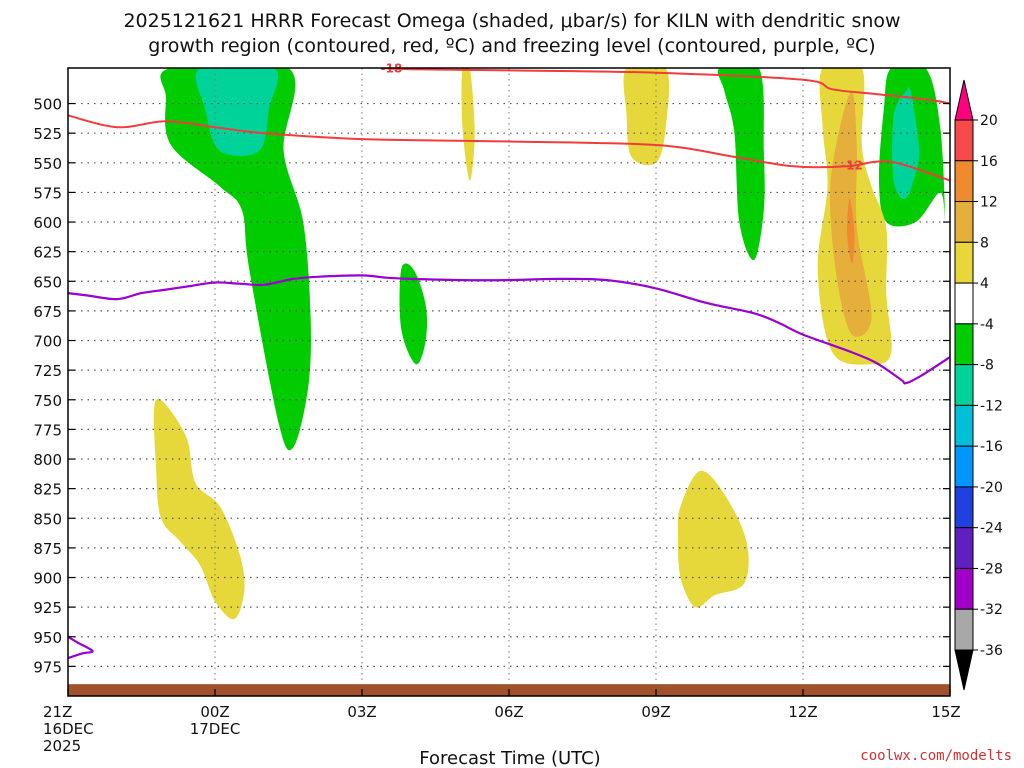  I want to click on x-tick-label-9-0: 06Z, so click(508, 712).